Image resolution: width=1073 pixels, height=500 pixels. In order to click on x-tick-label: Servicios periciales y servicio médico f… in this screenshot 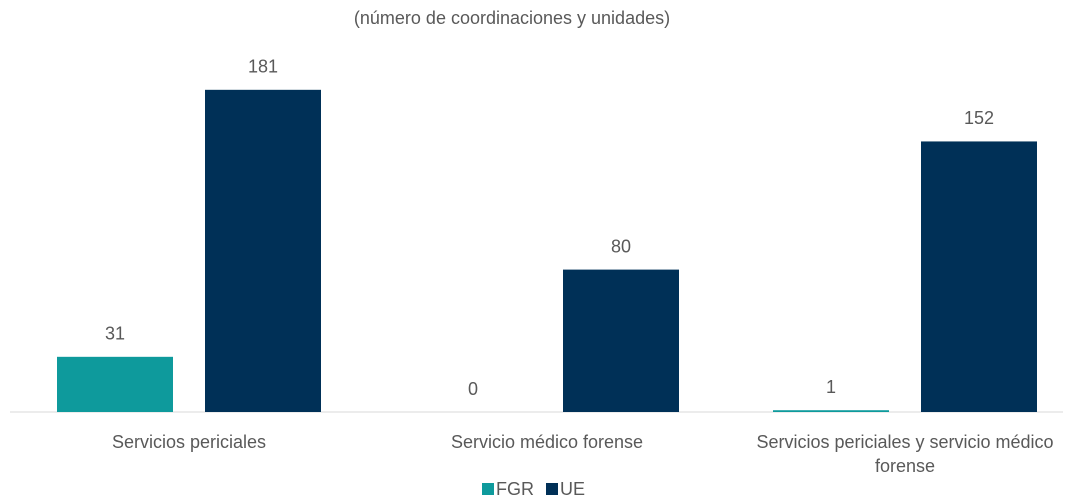, I will do `click(905, 454)`.